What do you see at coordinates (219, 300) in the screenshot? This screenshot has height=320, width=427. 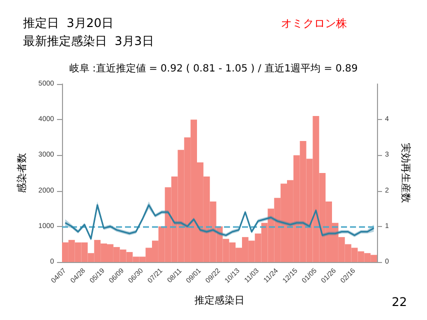 I see `x-axis-title: 推定感染日` at bounding box center [219, 300].